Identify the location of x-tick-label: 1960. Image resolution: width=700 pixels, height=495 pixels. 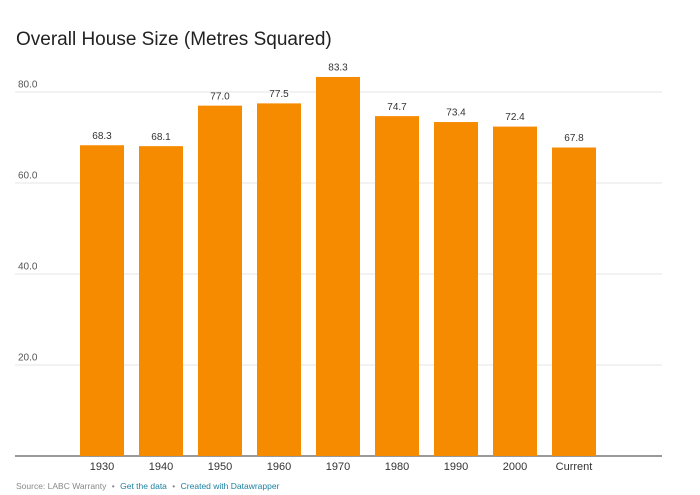
(279, 467).